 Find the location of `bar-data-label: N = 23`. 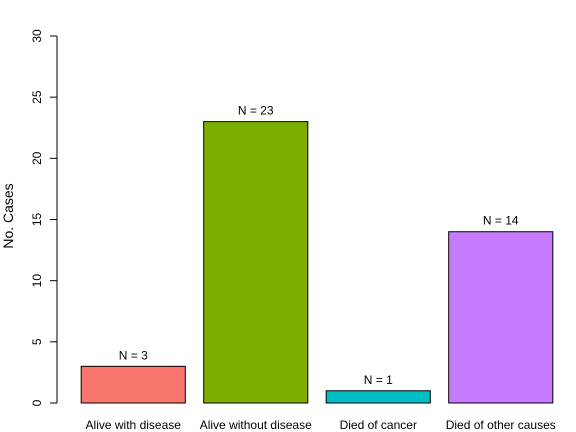

bar-data-label: N = 23 is located at coordinates (256, 111).